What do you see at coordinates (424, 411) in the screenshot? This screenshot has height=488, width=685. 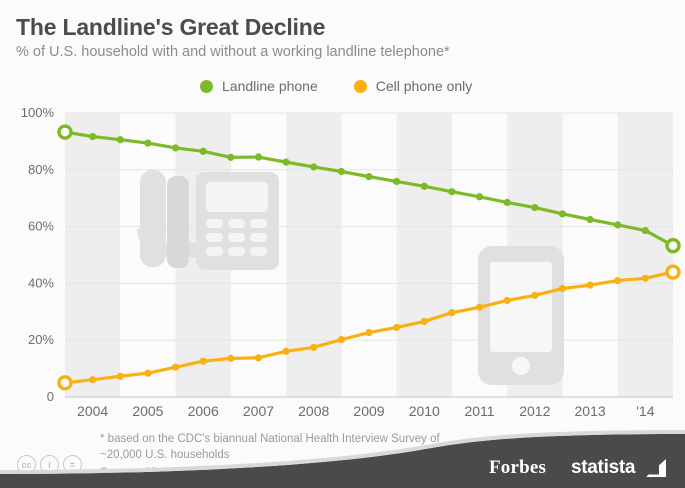 I see `x-tick-label: 2010` at bounding box center [424, 411].